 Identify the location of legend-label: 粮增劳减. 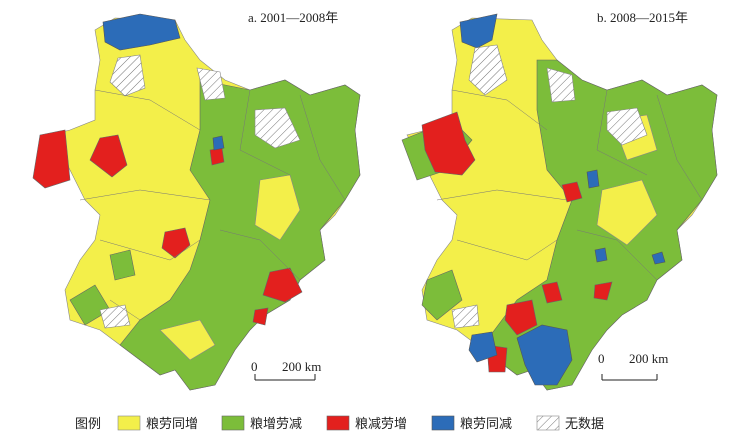
(276, 423).